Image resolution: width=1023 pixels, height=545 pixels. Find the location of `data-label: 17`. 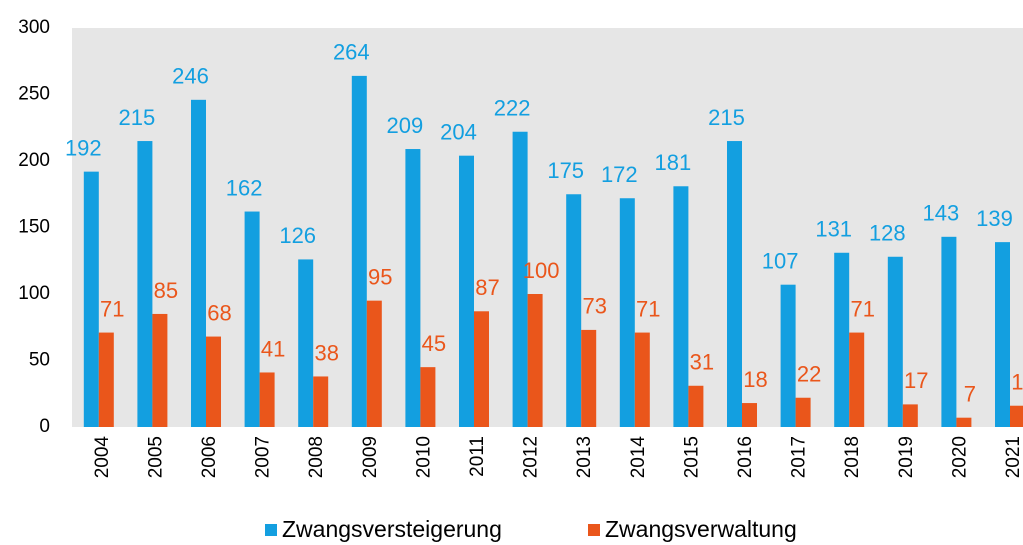

data-label: 17 is located at coordinates (916, 380).